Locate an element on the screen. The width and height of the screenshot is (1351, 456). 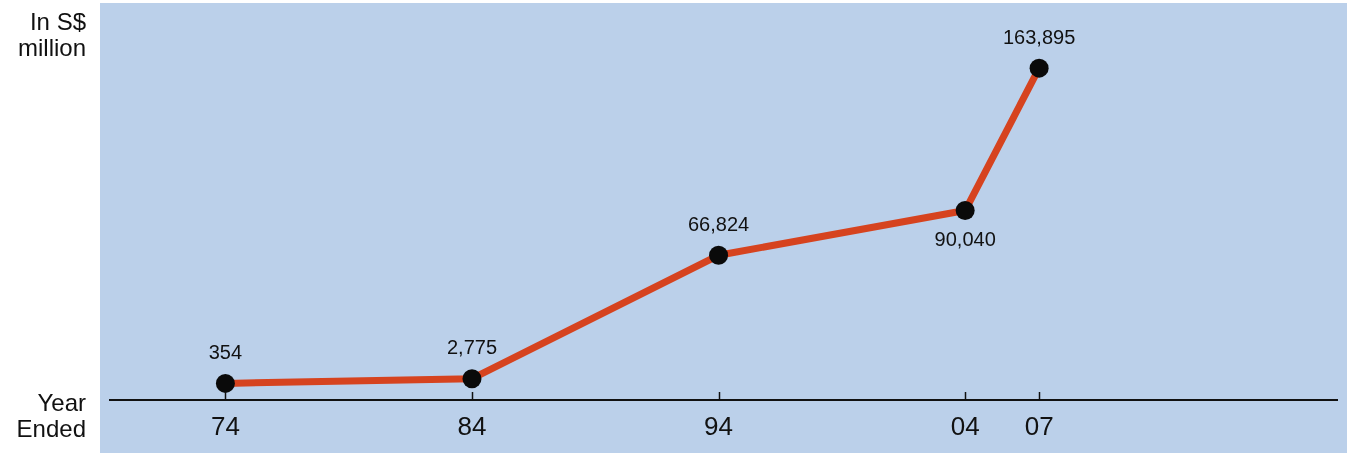
data-label: 2,775 is located at coordinates (472, 347).